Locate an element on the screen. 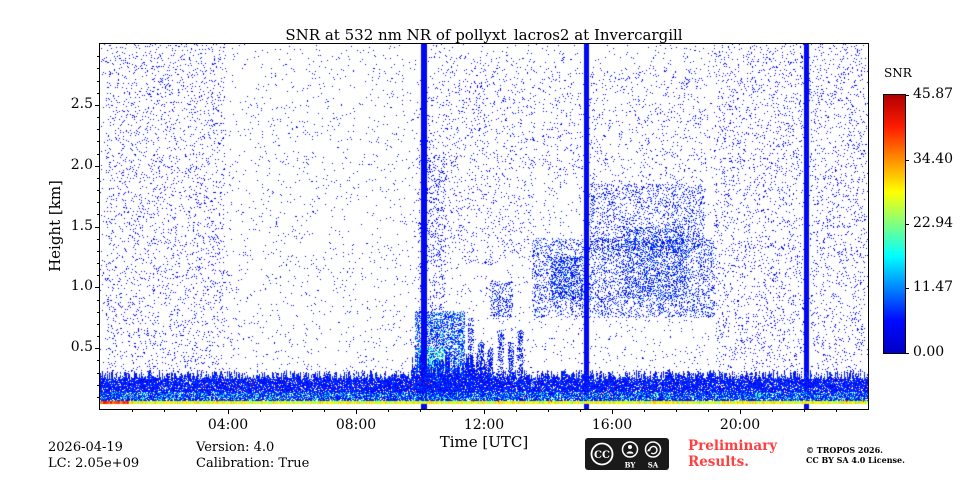 The image size is (960, 480). colorbar-tick-label: 45.87 is located at coordinates (933, 94).